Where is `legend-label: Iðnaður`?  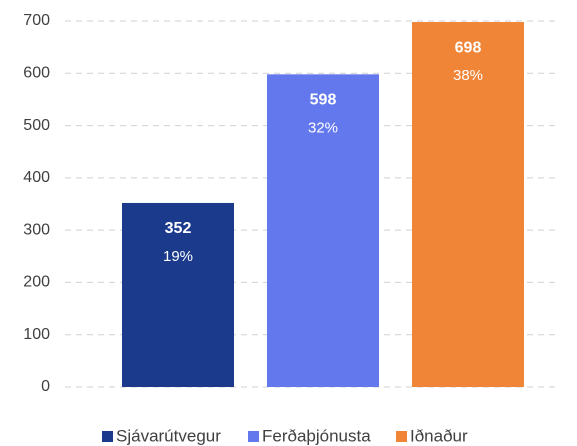
legend-label: Iðnaður is located at coordinates (439, 435).